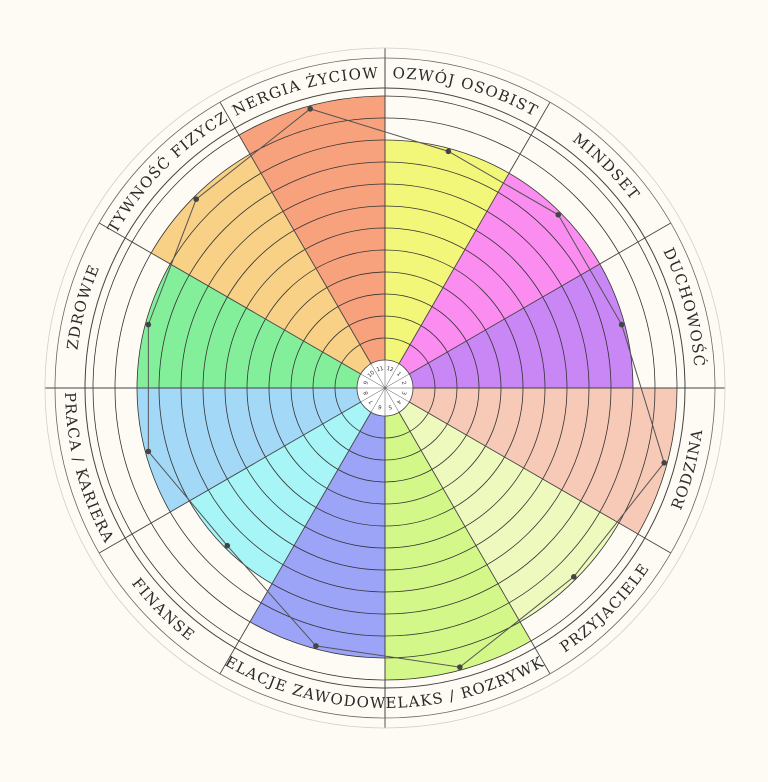 Image resolution: width=768 pixels, height=782 pixels. Describe the element at coordinates (403, 383) in the screenshot. I see `hub-number: 2` at that location.